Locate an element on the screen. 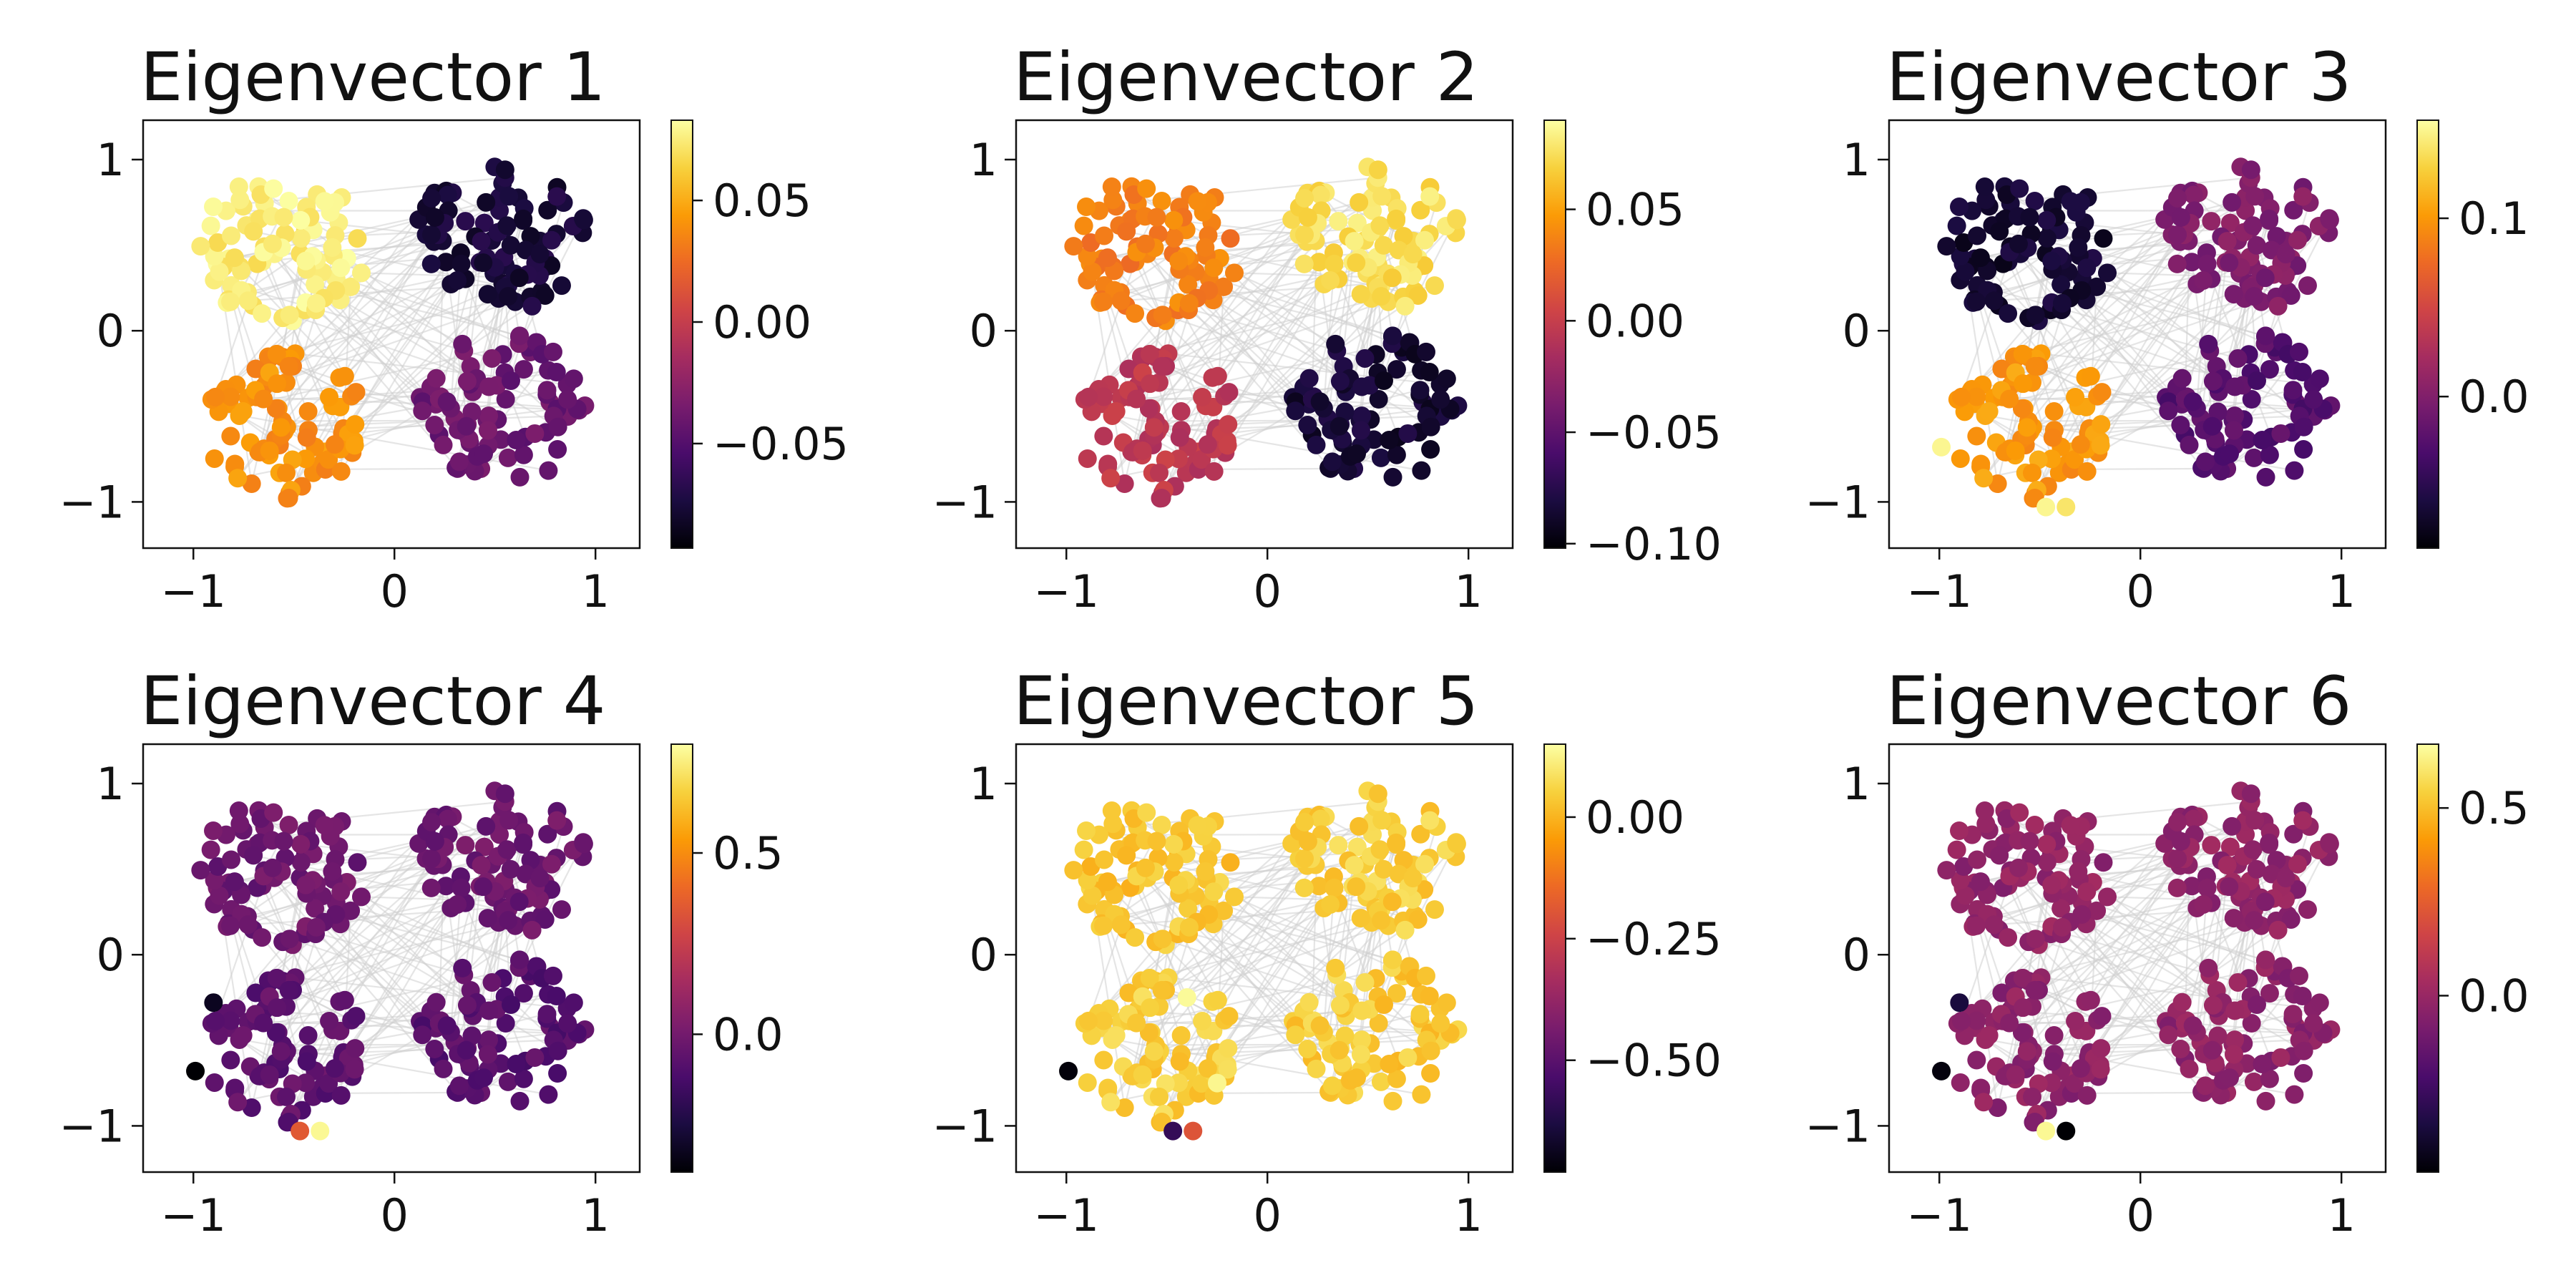 Image resolution: width=2576 pixels, height=1288 pixels. x-tick-label: 1 is located at coordinates (1468, 1215).